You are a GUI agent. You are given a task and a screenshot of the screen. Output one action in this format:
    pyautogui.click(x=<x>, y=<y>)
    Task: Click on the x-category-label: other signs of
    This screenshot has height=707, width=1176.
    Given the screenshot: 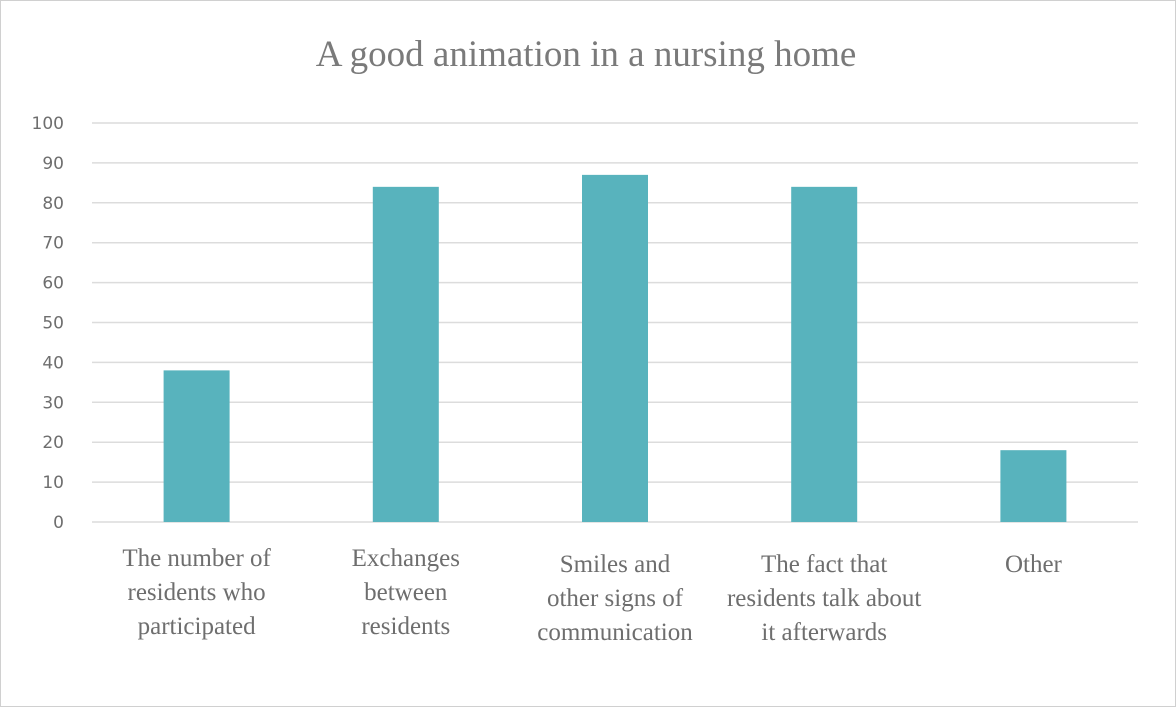 What is the action you would take?
    pyautogui.click(x=615, y=598)
    